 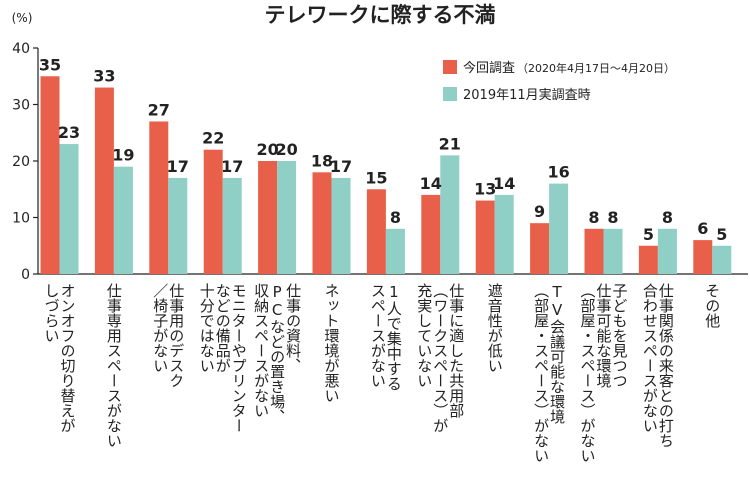 What do you see at coordinates (21, 219) in the screenshot?
I see `y-tick-label: 10` at bounding box center [21, 219].